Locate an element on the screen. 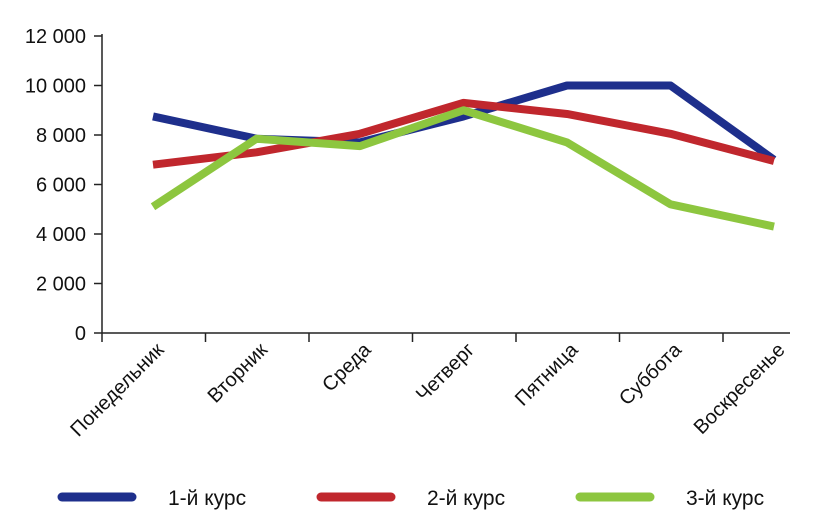  y-tick-label: 4 000 is located at coordinates (61, 235).